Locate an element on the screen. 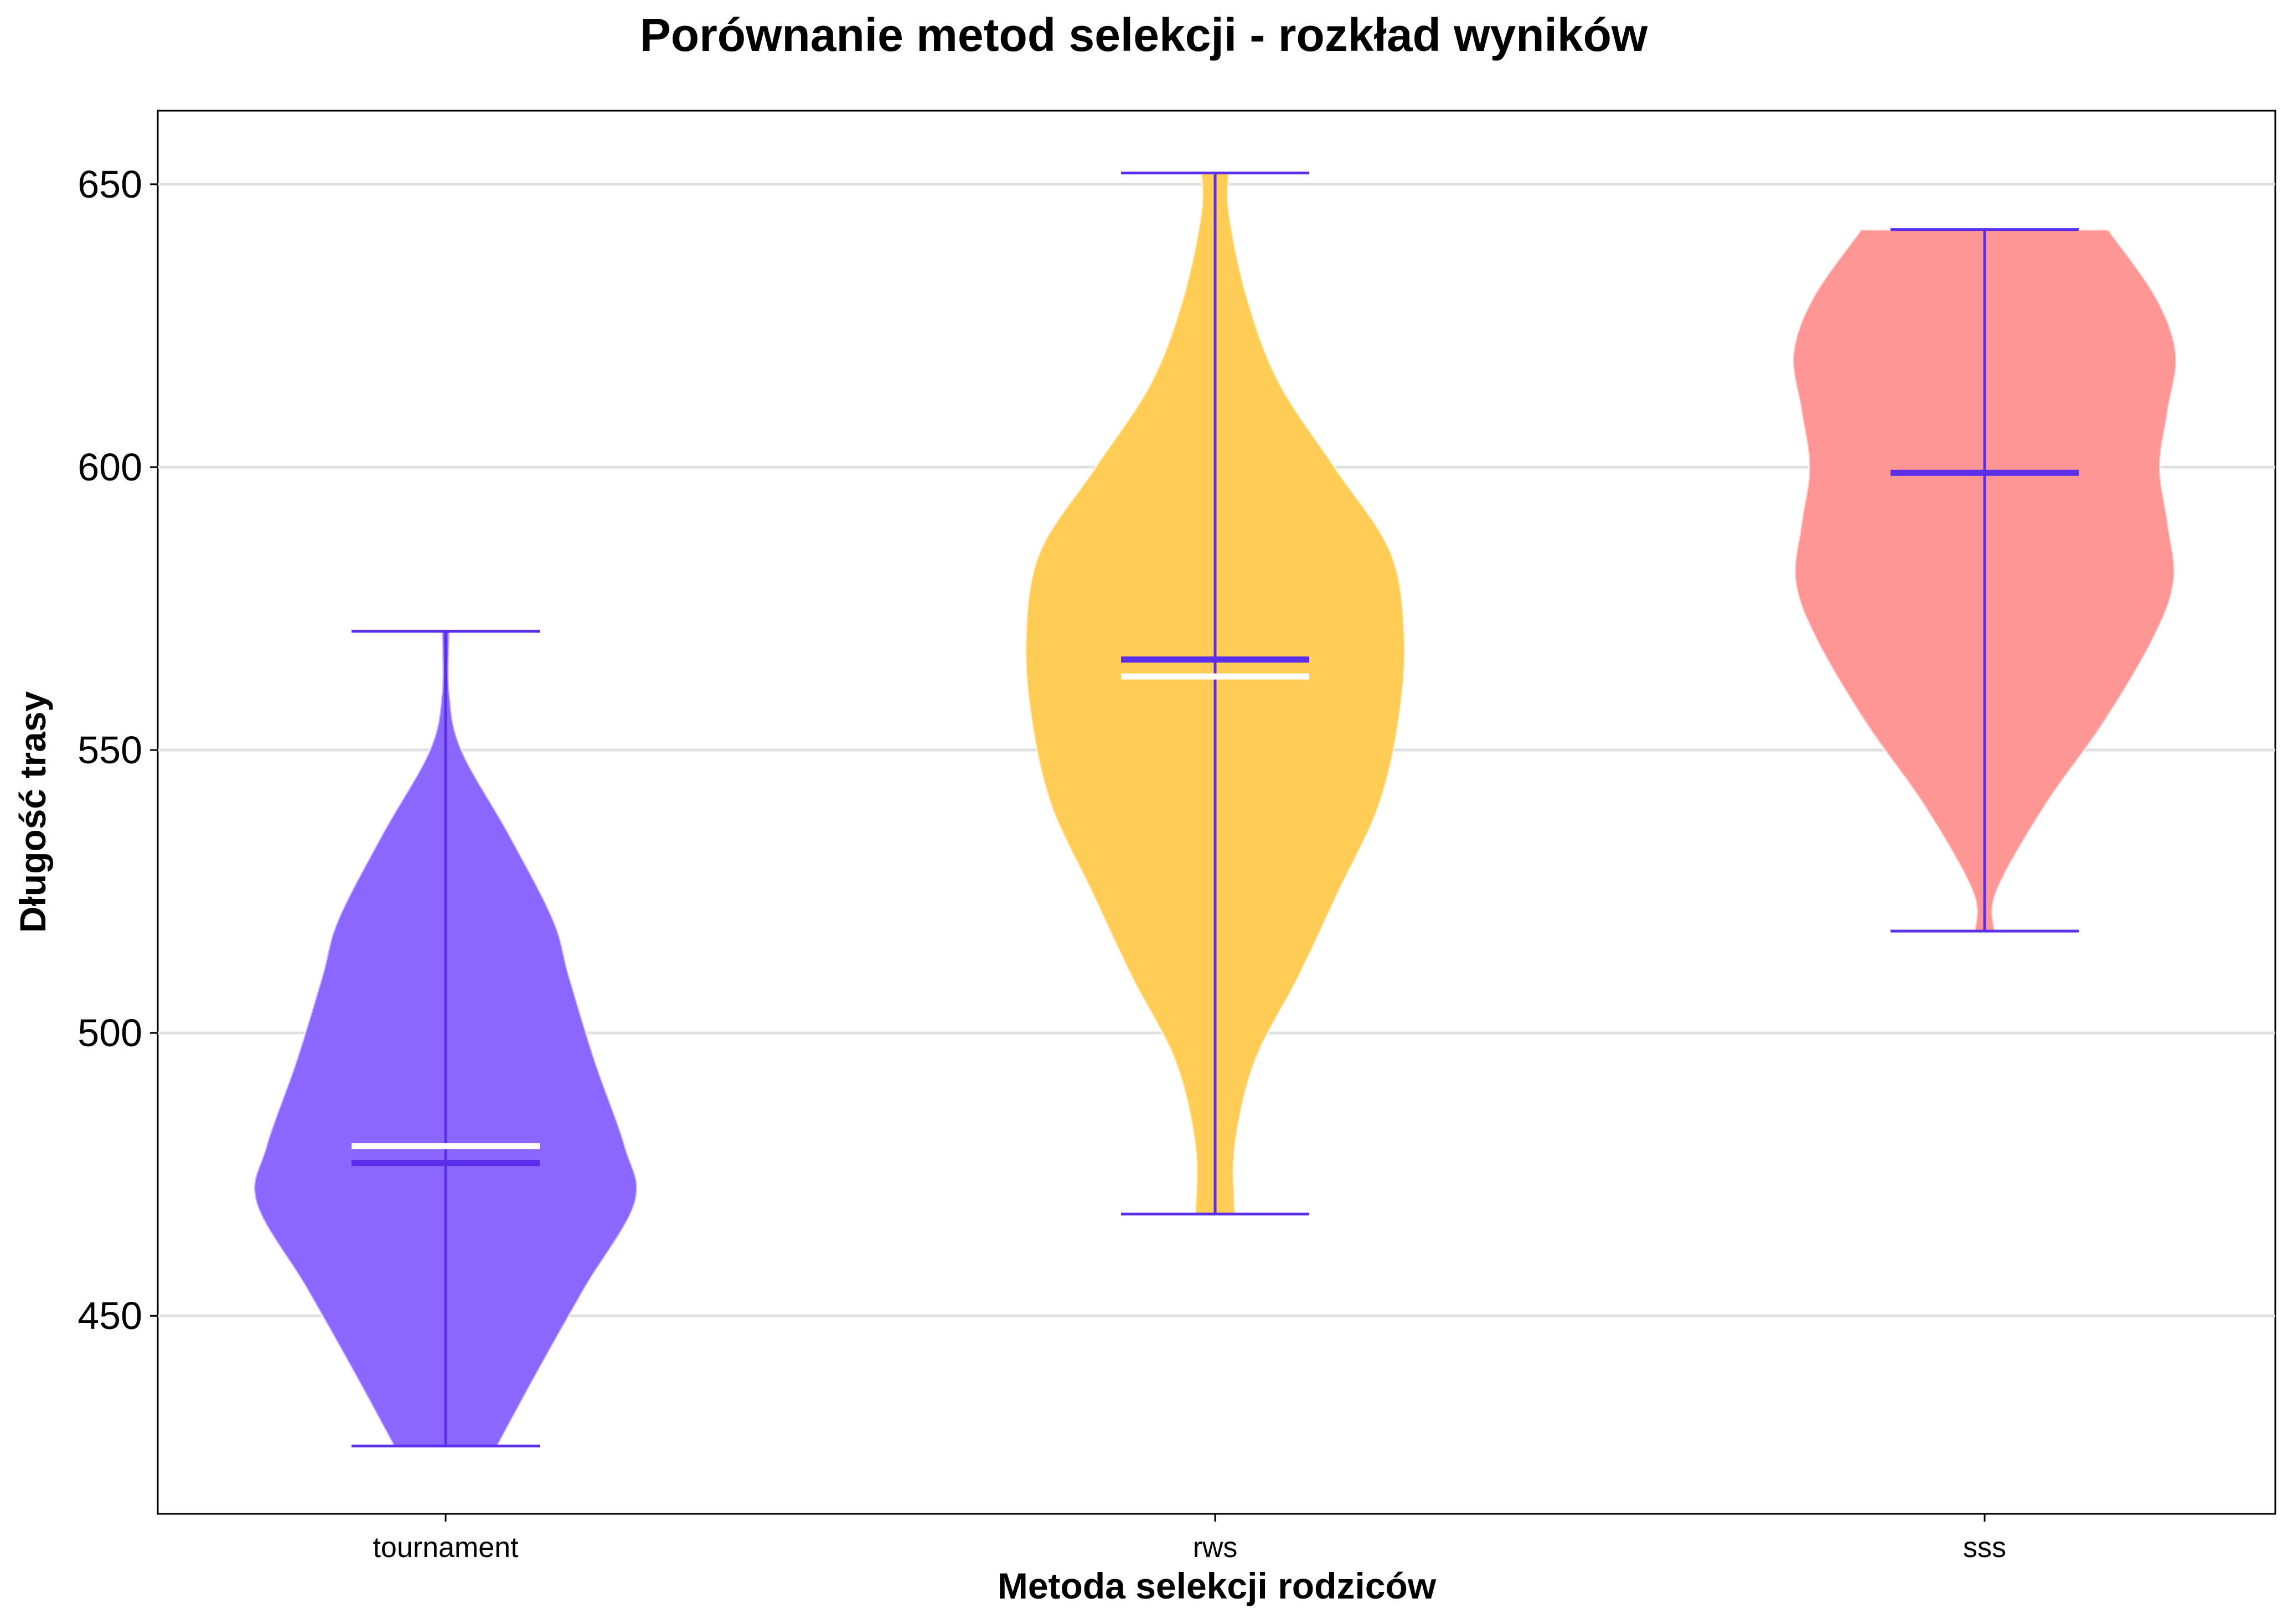 The width and height of the screenshot is (2288, 1624). x-tick-label: tournament is located at coordinates (446, 1548).